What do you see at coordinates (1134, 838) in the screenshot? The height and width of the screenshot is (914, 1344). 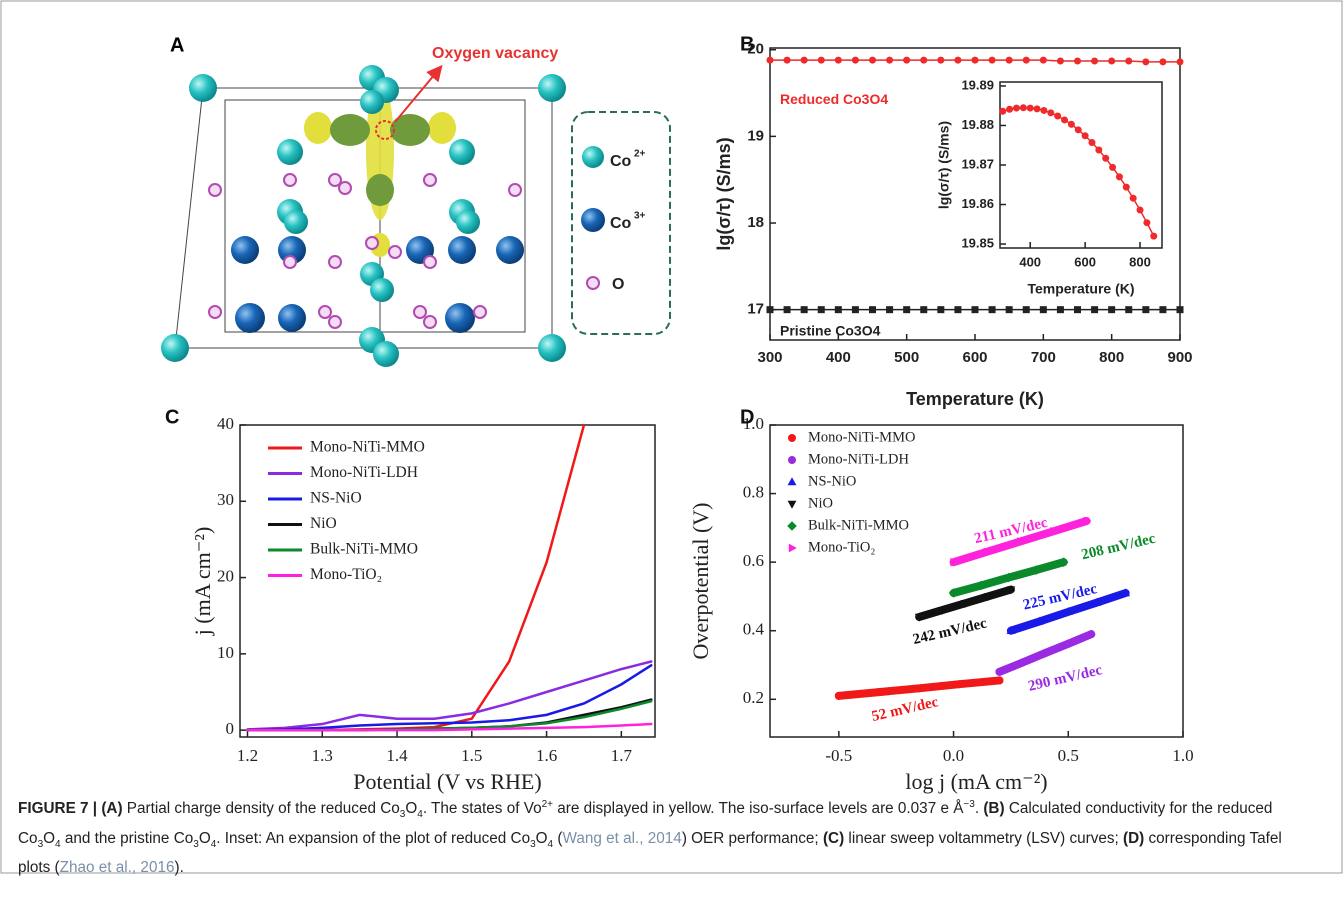 I see `caption-bold: (D)` at bounding box center [1134, 838].